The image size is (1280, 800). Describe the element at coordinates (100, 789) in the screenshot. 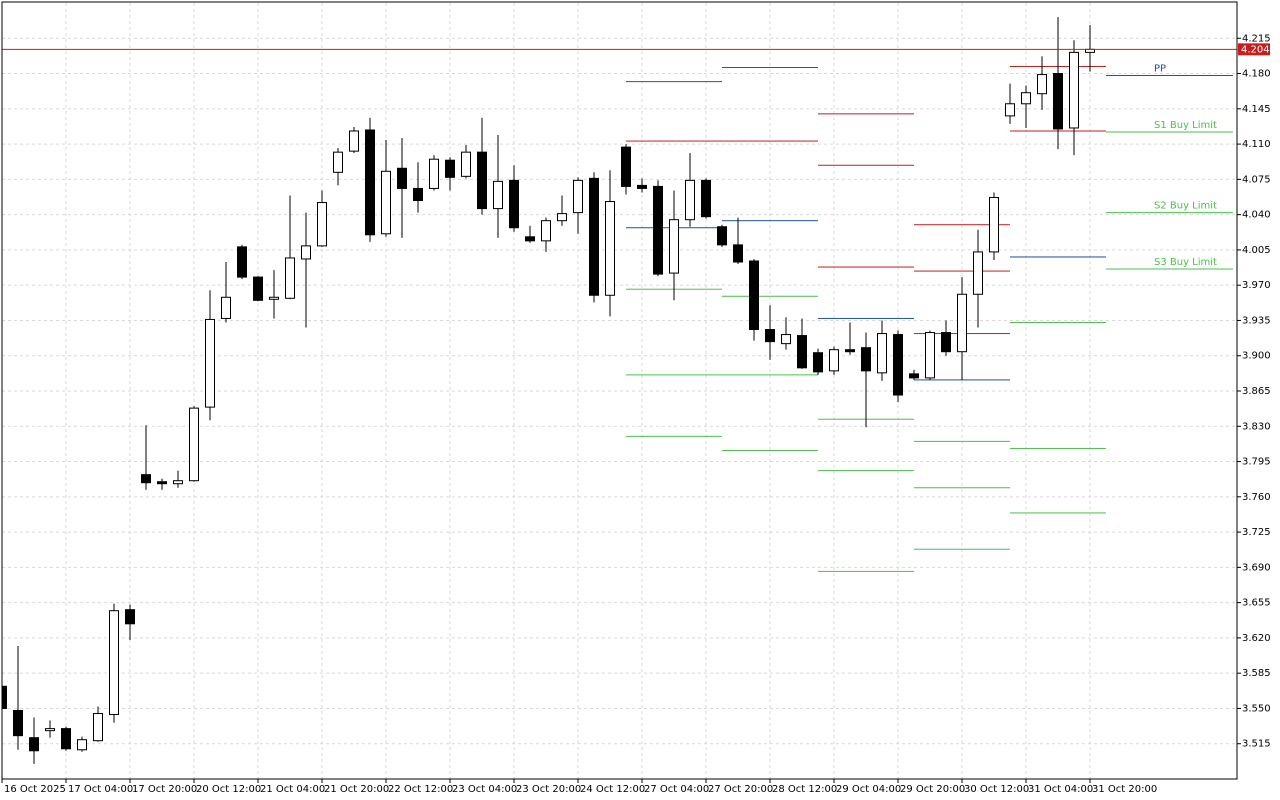

I see `x-tick-label: 17 Oct 04:00` at that location.